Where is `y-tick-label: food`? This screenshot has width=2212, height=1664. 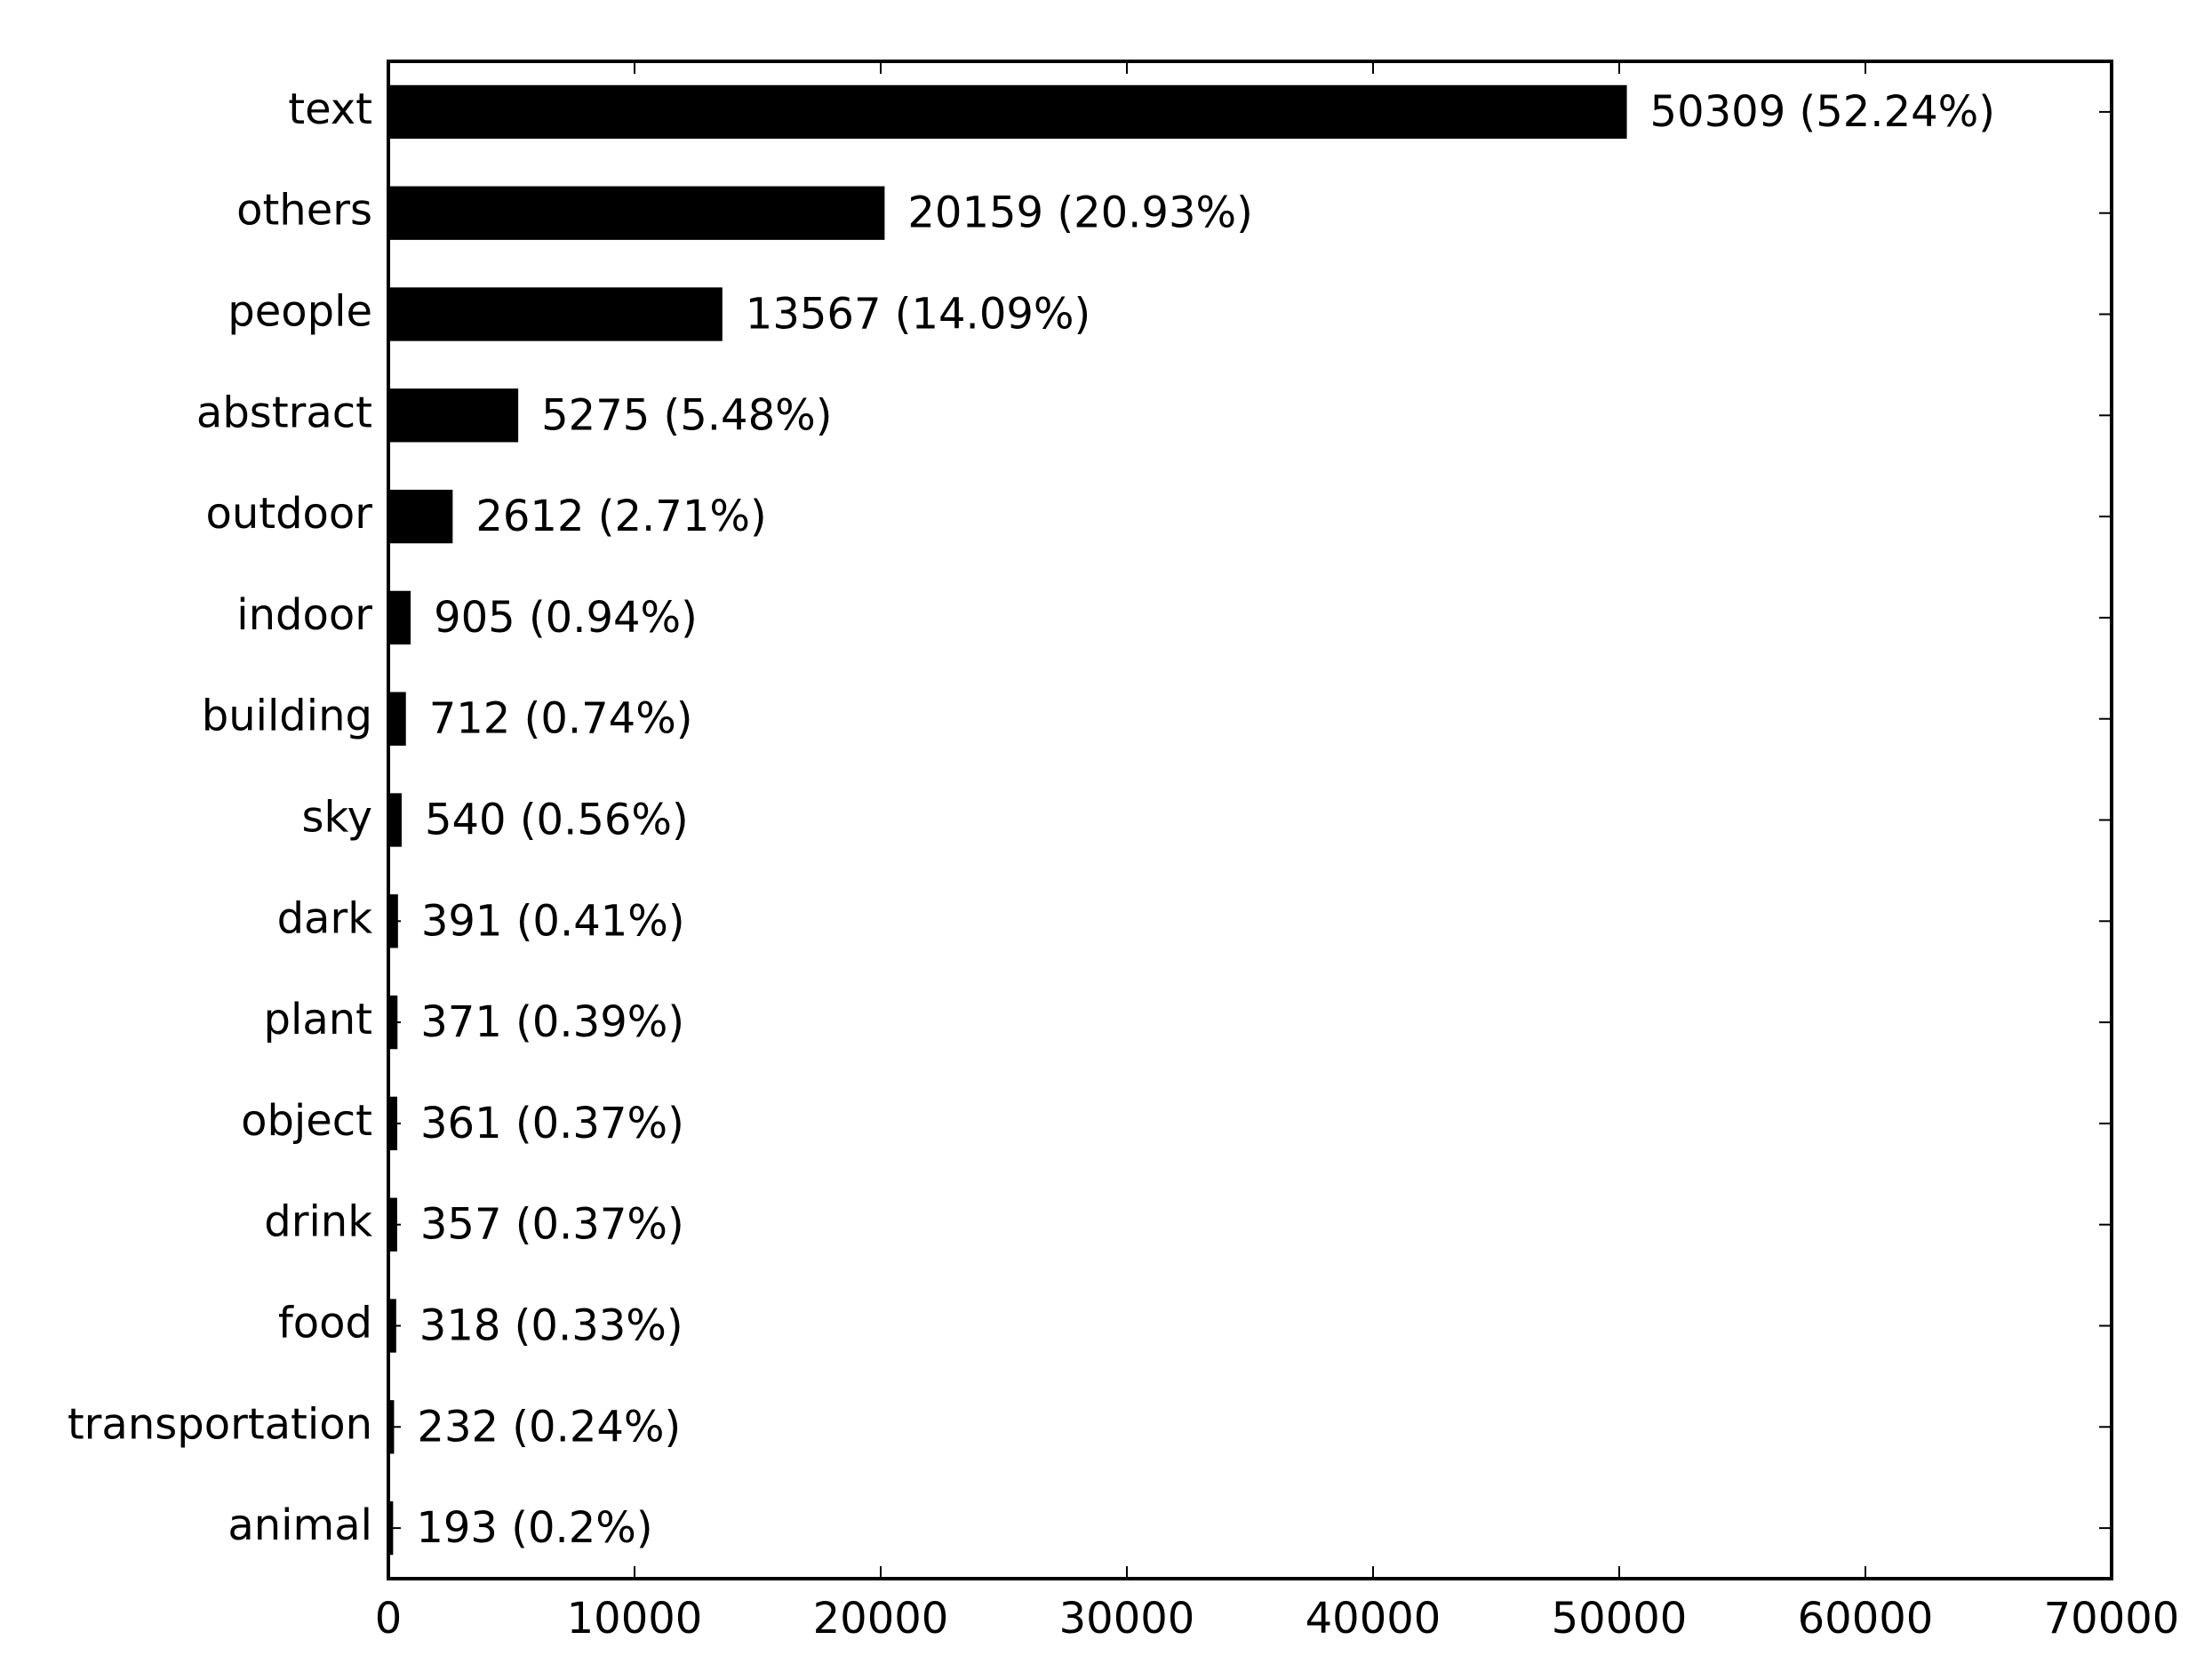 y-tick-label: food is located at coordinates (325, 1323).